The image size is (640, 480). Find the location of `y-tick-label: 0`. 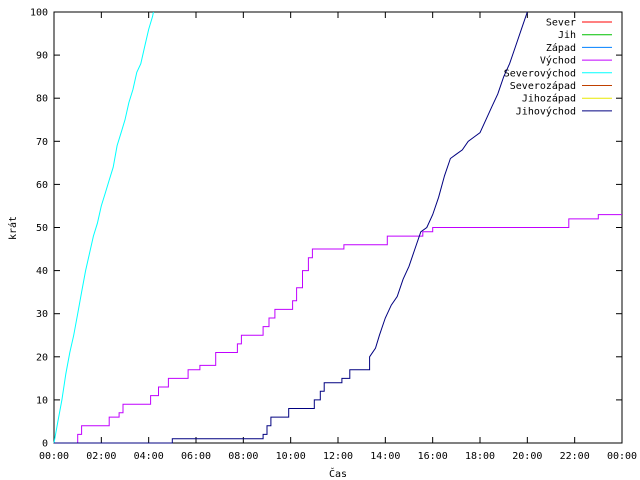

y-tick-label: 0 is located at coordinates (45, 444).